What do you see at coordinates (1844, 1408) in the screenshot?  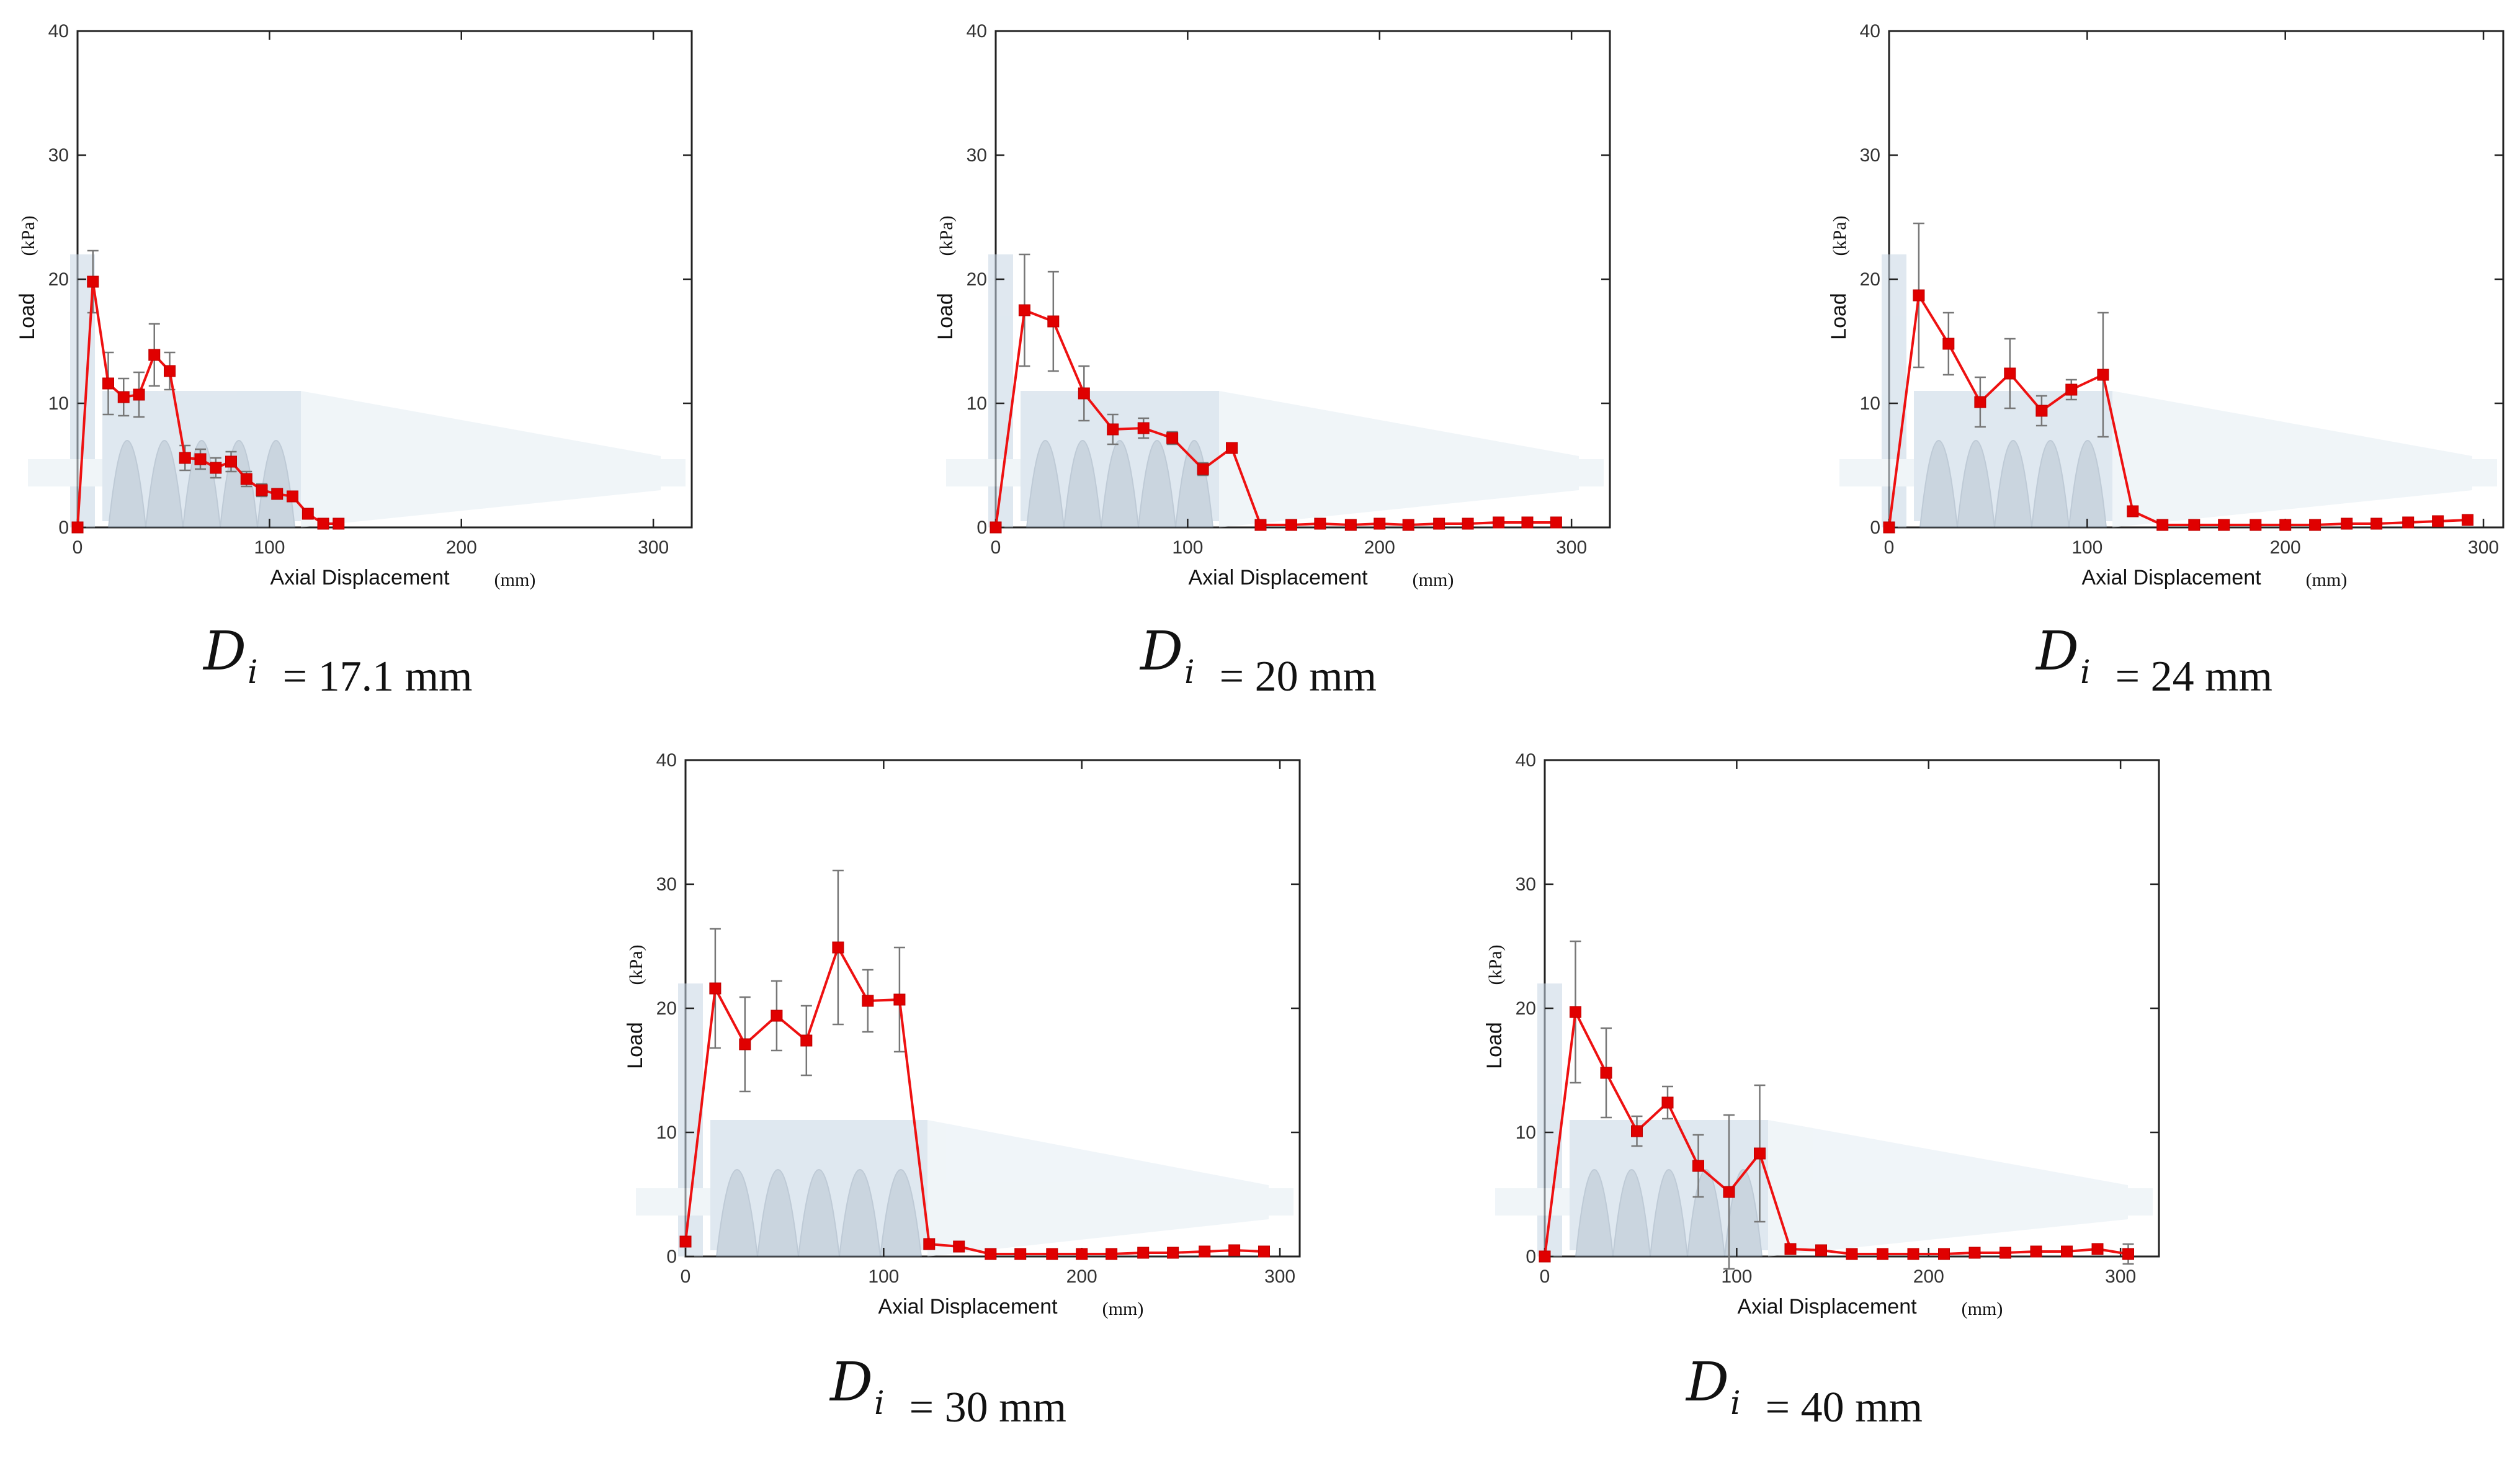 I see `caption-value: = 40 mm` at bounding box center [1844, 1408].